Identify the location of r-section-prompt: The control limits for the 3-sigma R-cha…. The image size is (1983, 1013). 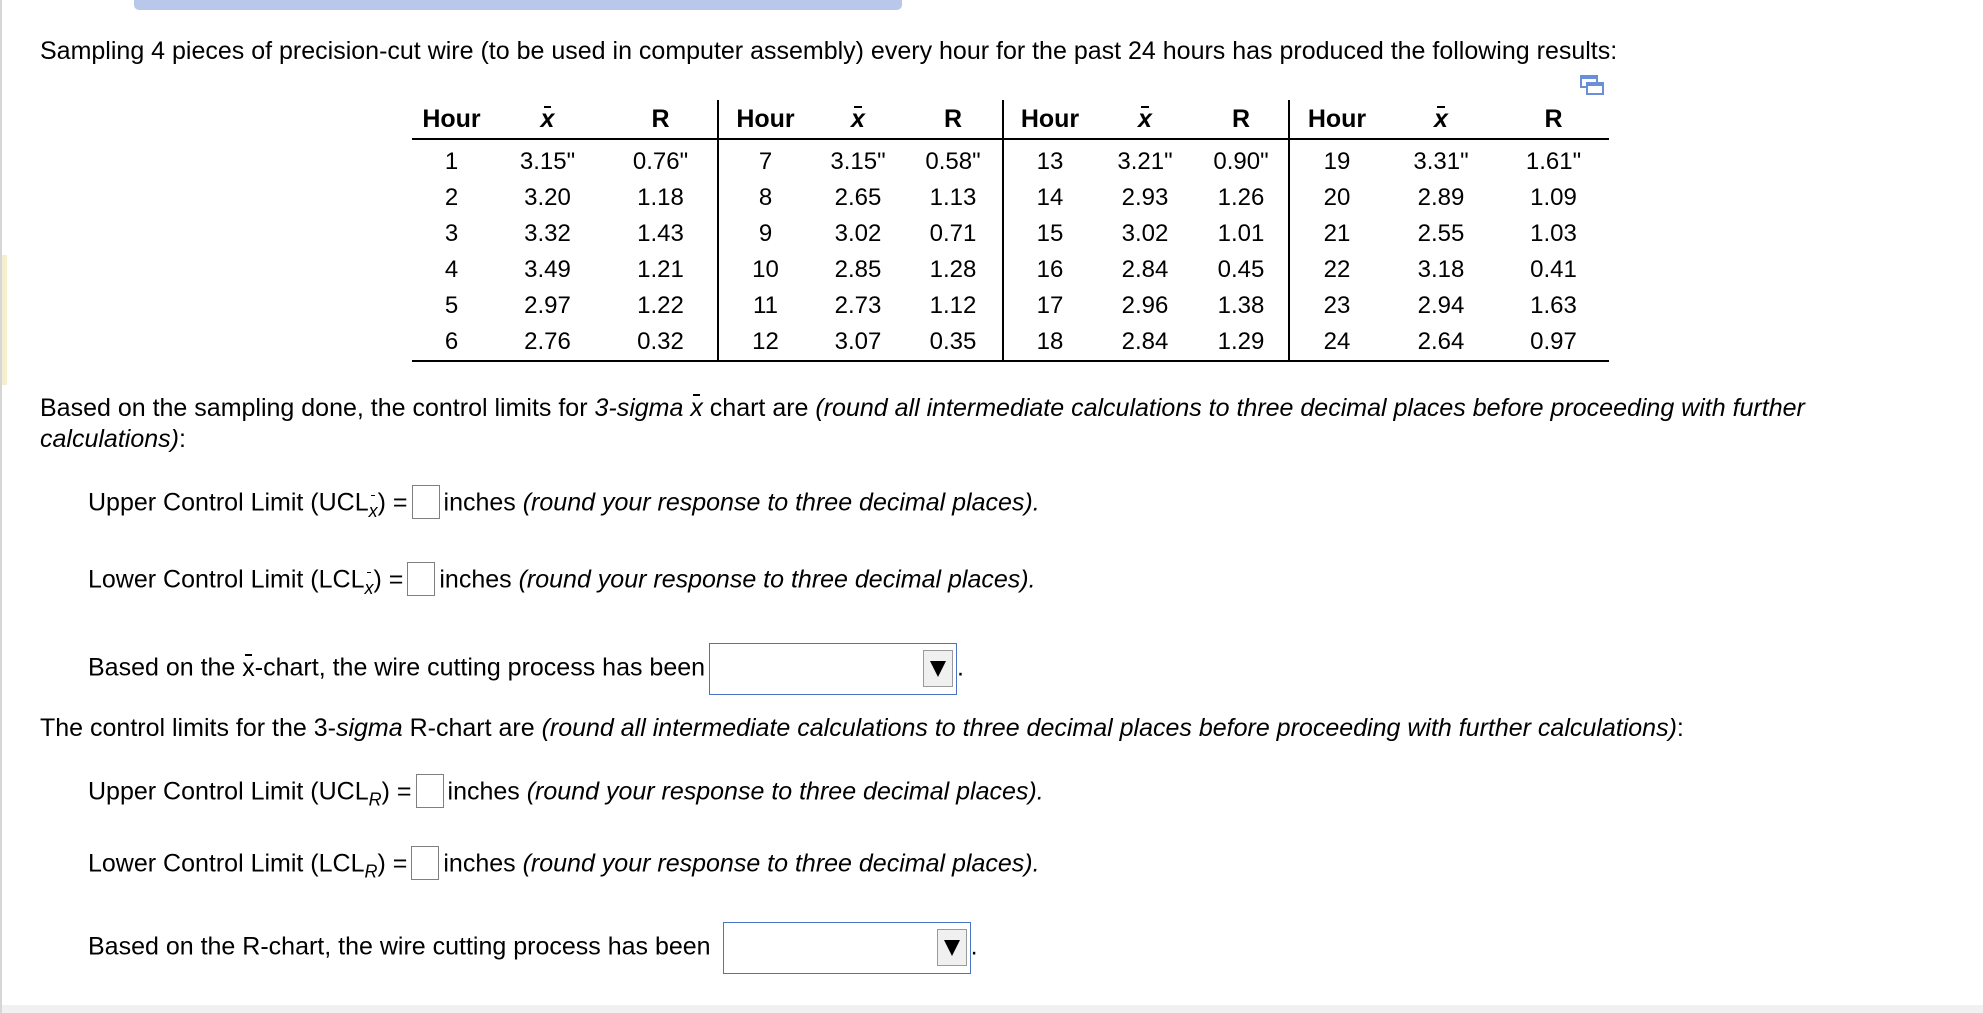
(862, 728).